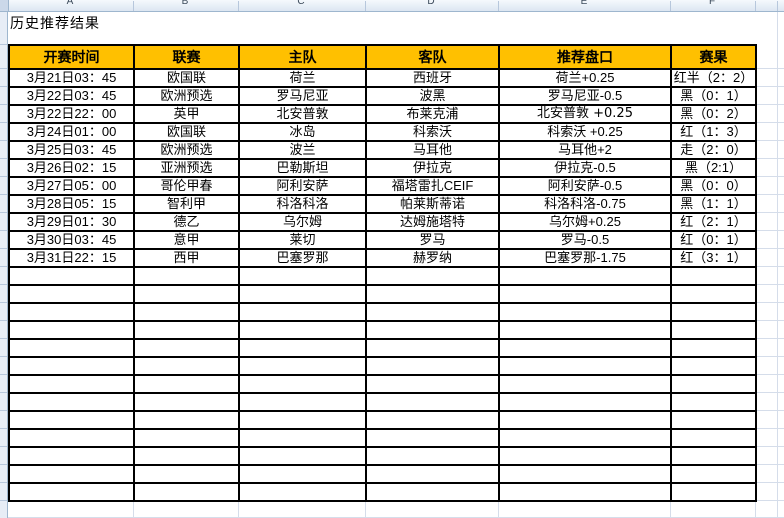  Describe the element at coordinates (713, 114) in the screenshot. I see `result-cell: 黑（0：2）` at that location.